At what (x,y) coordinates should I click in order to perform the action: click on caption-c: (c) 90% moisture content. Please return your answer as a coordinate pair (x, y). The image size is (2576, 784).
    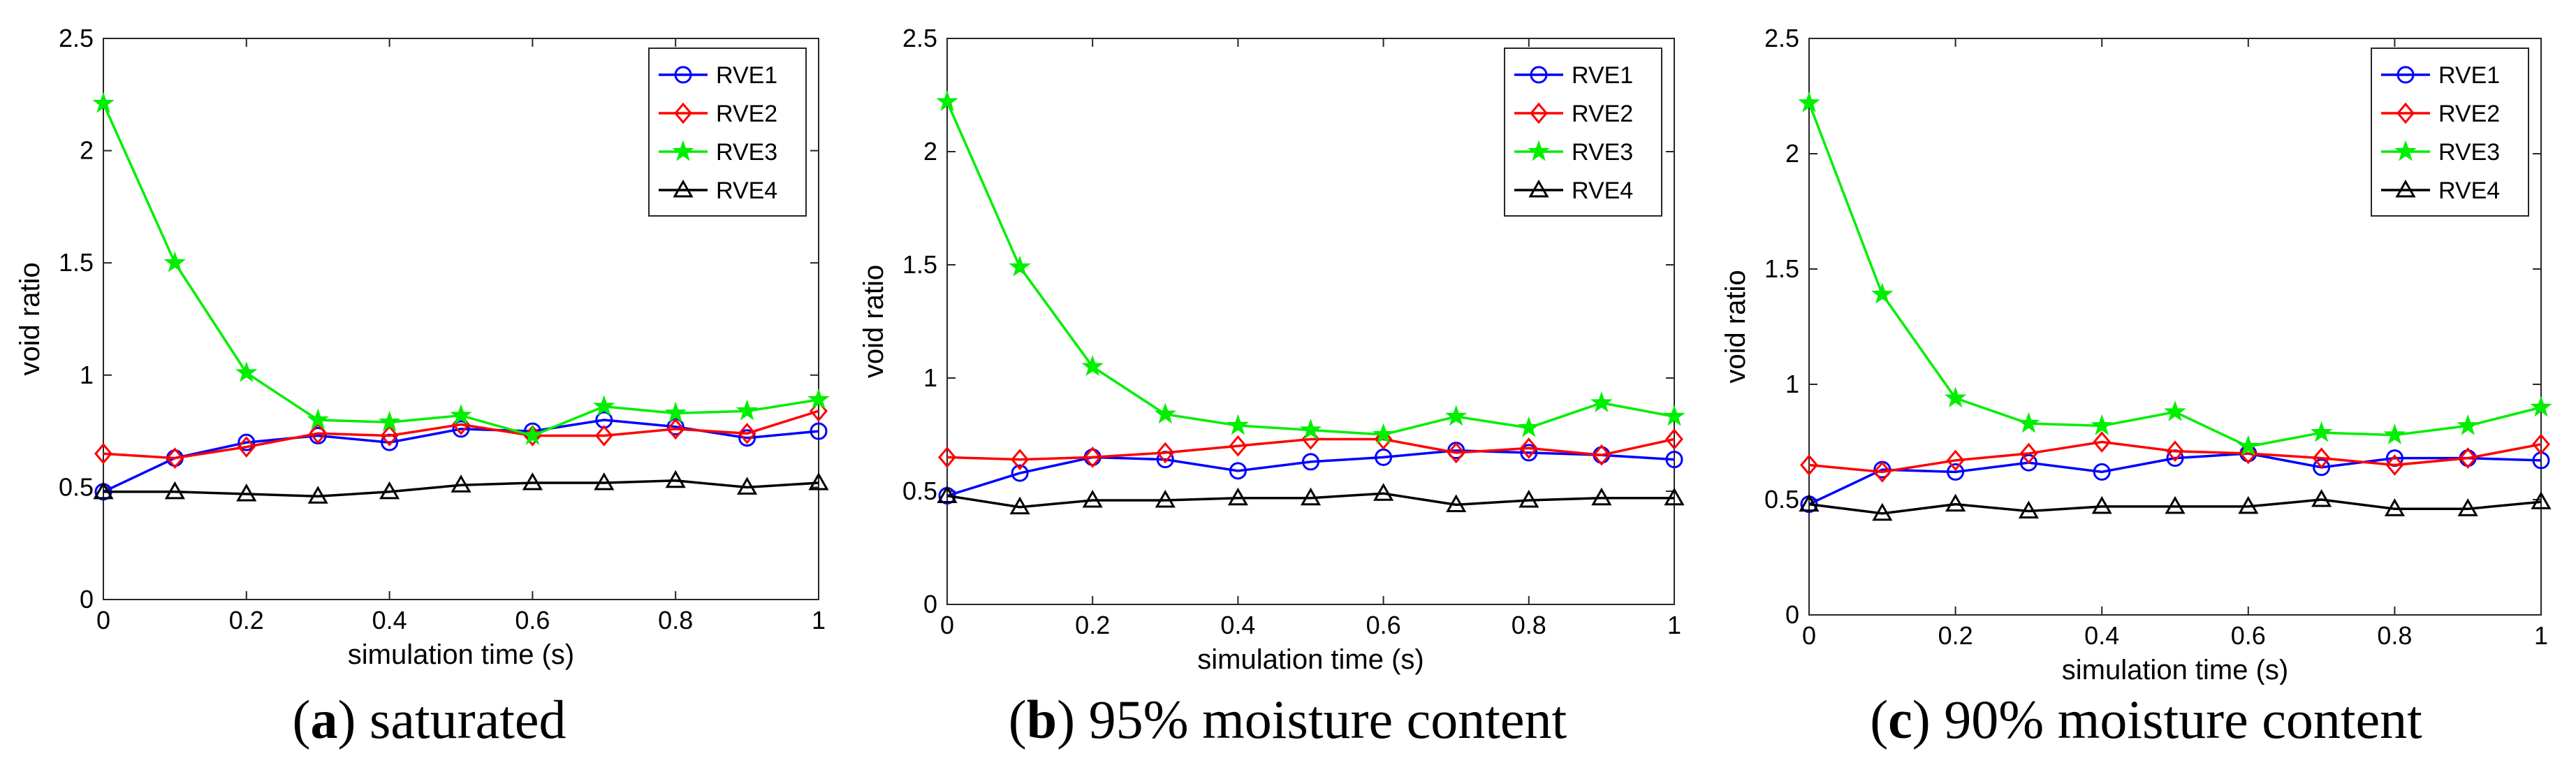
    Looking at the image, I should click on (2146, 719).